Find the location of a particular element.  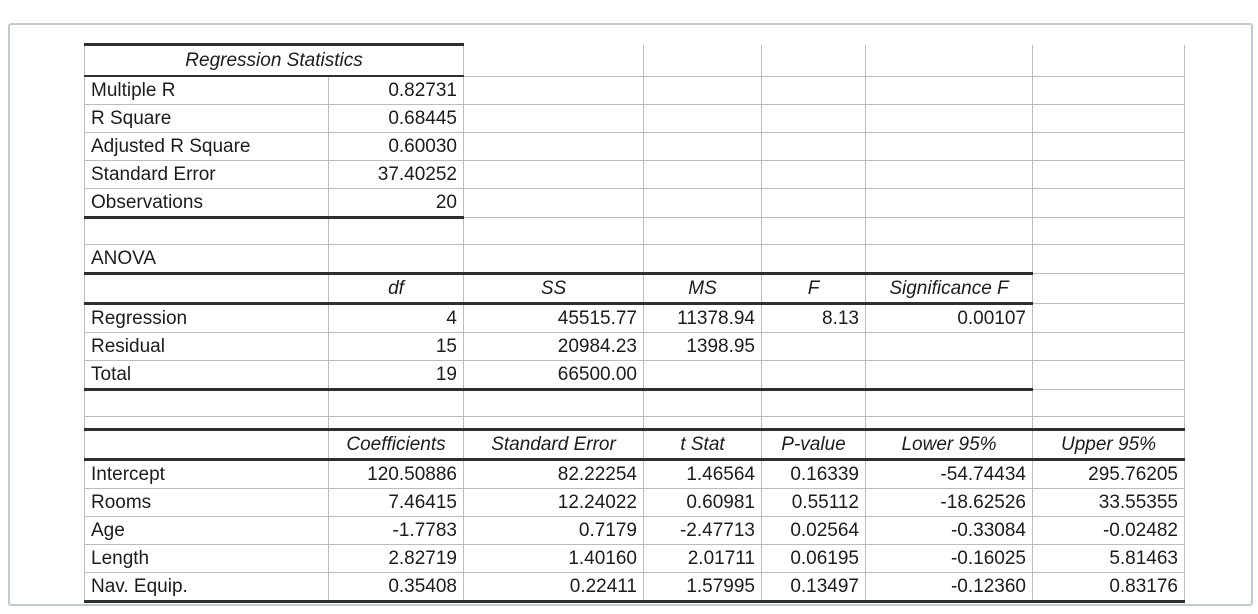

anova-header-df: df is located at coordinates (396, 289).